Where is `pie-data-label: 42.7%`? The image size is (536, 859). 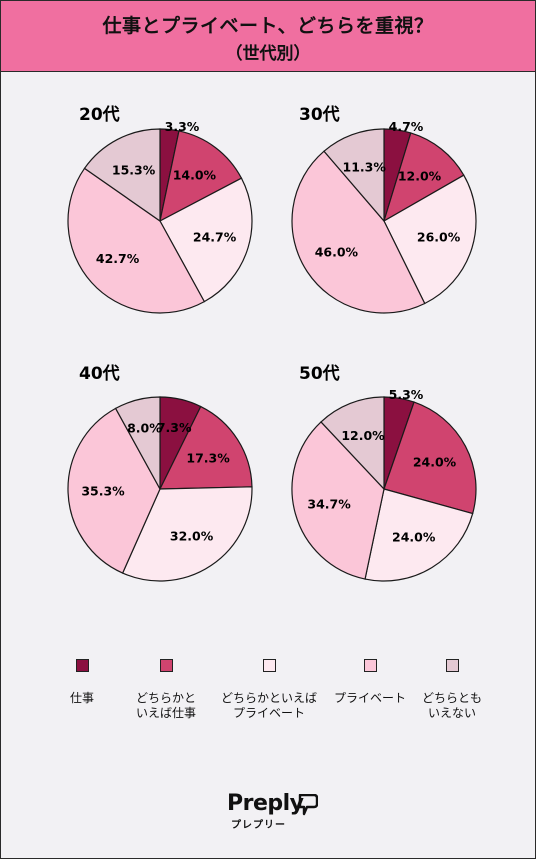 pie-data-label: 42.7% is located at coordinates (118, 258).